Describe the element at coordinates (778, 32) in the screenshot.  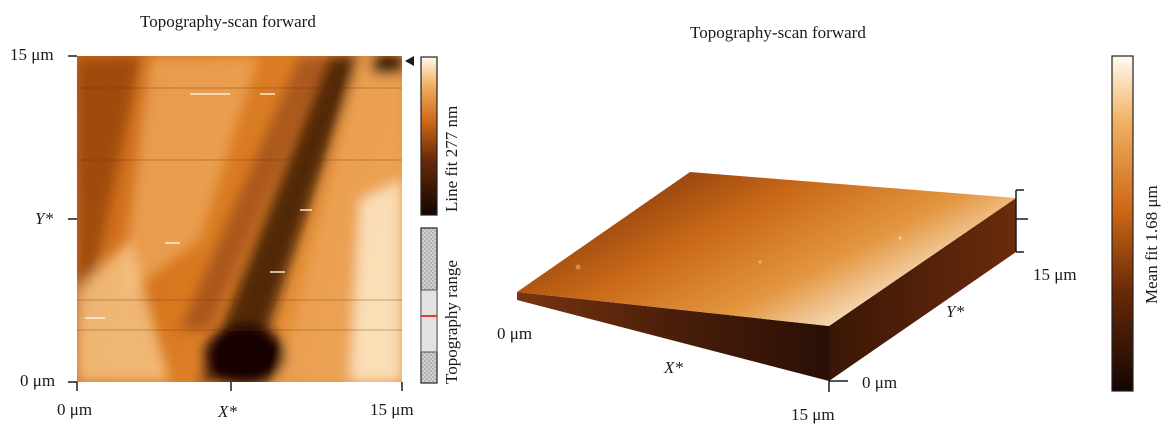
I see `right-title: Topography-scan forward` at that location.